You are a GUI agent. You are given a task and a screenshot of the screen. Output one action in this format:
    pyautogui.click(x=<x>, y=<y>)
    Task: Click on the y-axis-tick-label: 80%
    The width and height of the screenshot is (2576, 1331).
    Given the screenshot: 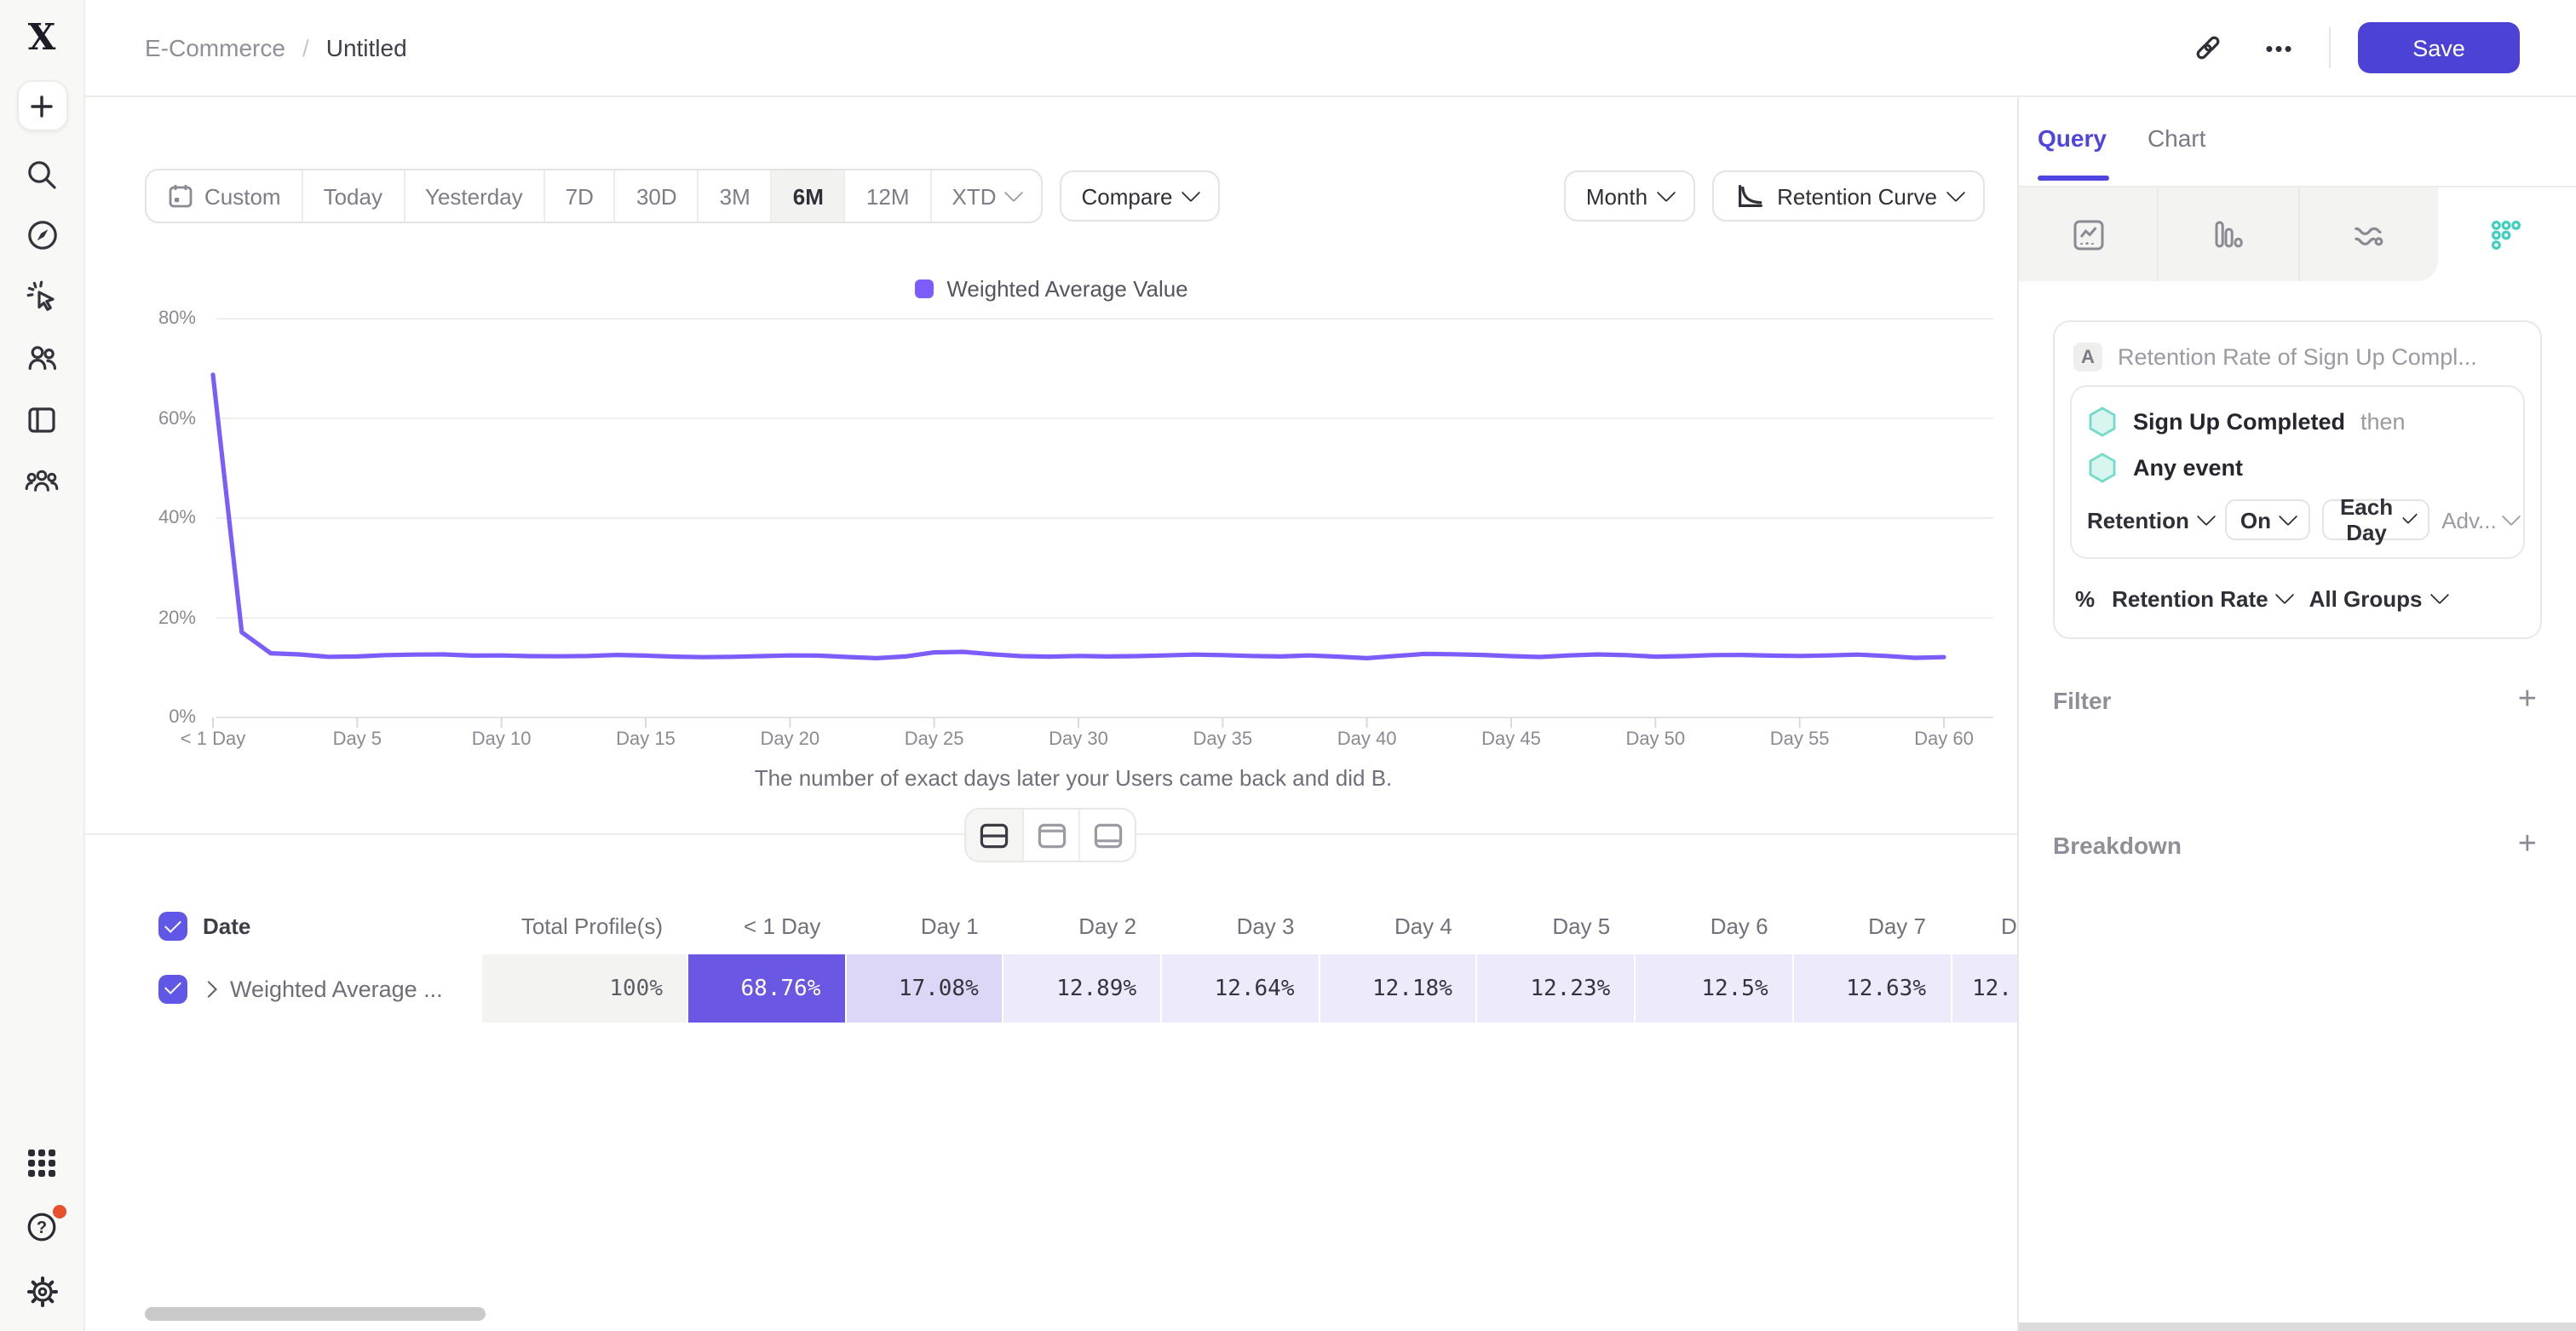 What is the action you would take?
    pyautogui.click(x=177, y=318)
    